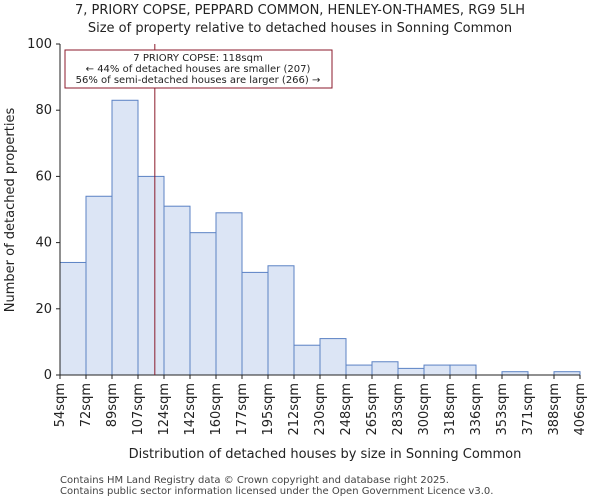 This screenshot has width=600, height=500. What do you see at coordinates (346, 409) in the screenshot?
I see `x-tick-label: 248sqm` at bounding box center [346, 409].